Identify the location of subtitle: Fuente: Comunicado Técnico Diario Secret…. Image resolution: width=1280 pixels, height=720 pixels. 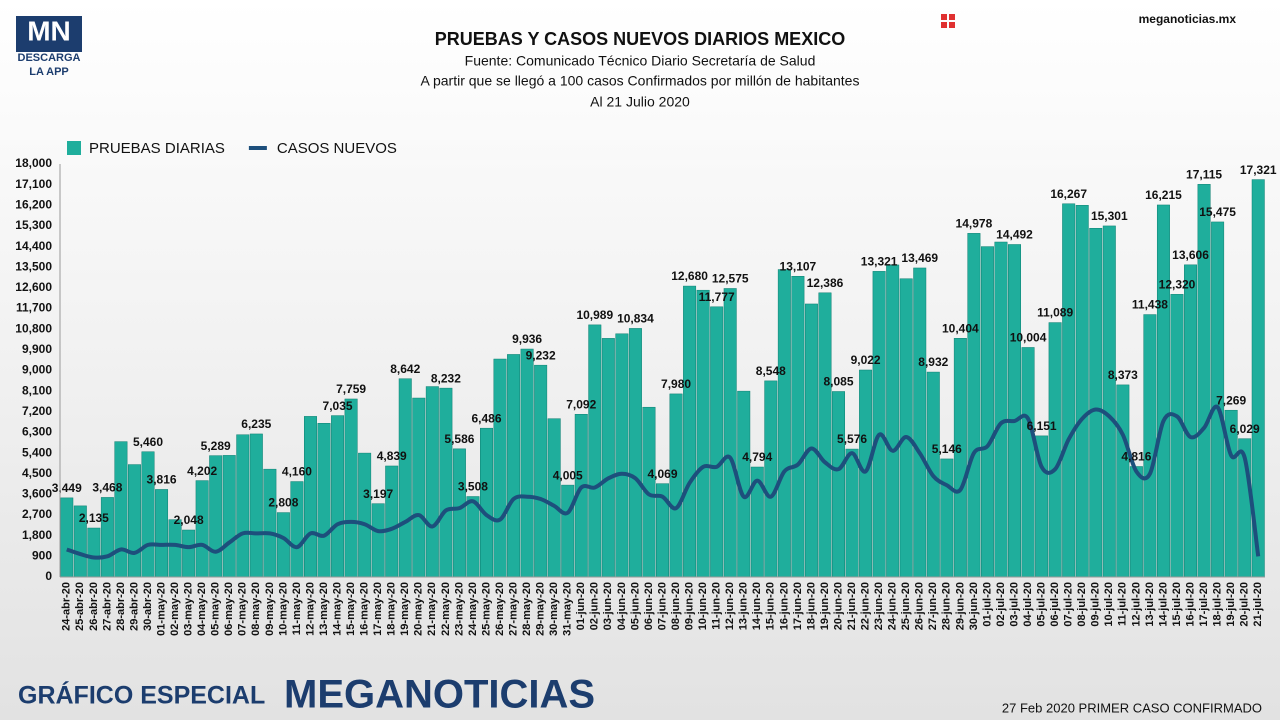
(640, 61).